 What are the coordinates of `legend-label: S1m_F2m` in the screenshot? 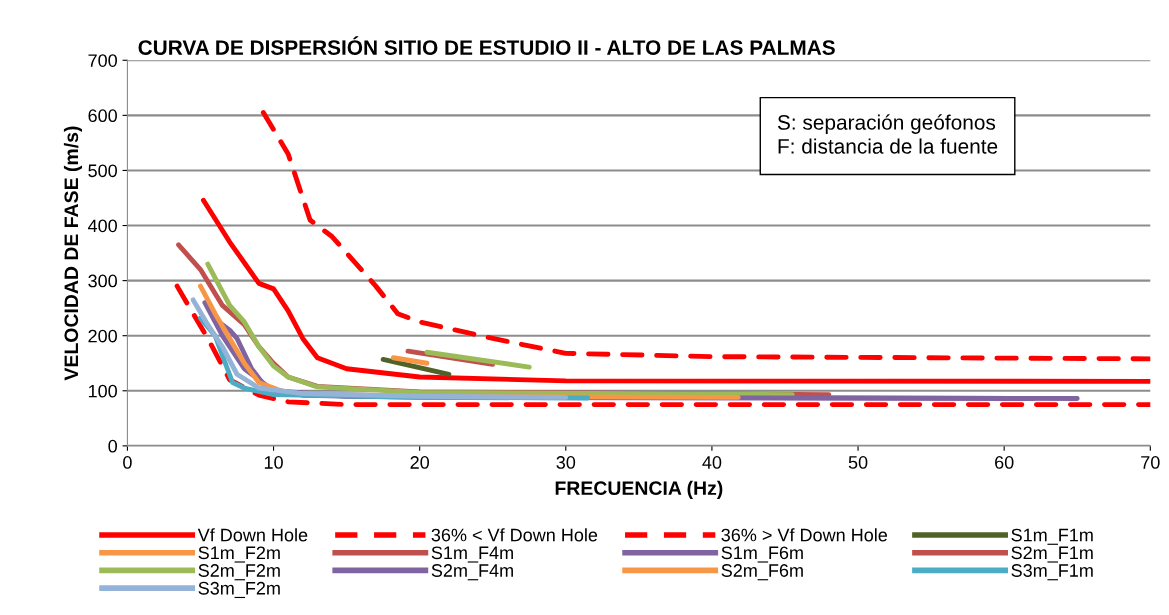 It's located at (239, 554).